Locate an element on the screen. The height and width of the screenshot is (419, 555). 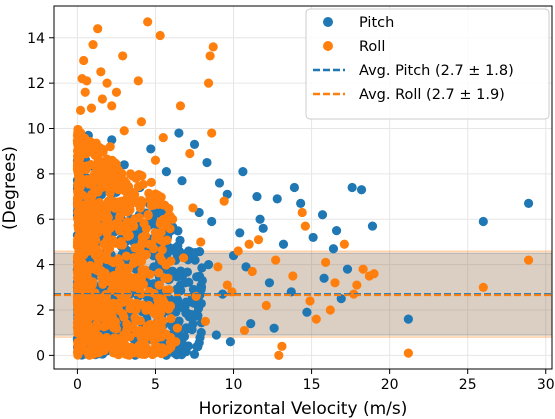
x-tick-label: 20 is located at coordinates (390, 385).